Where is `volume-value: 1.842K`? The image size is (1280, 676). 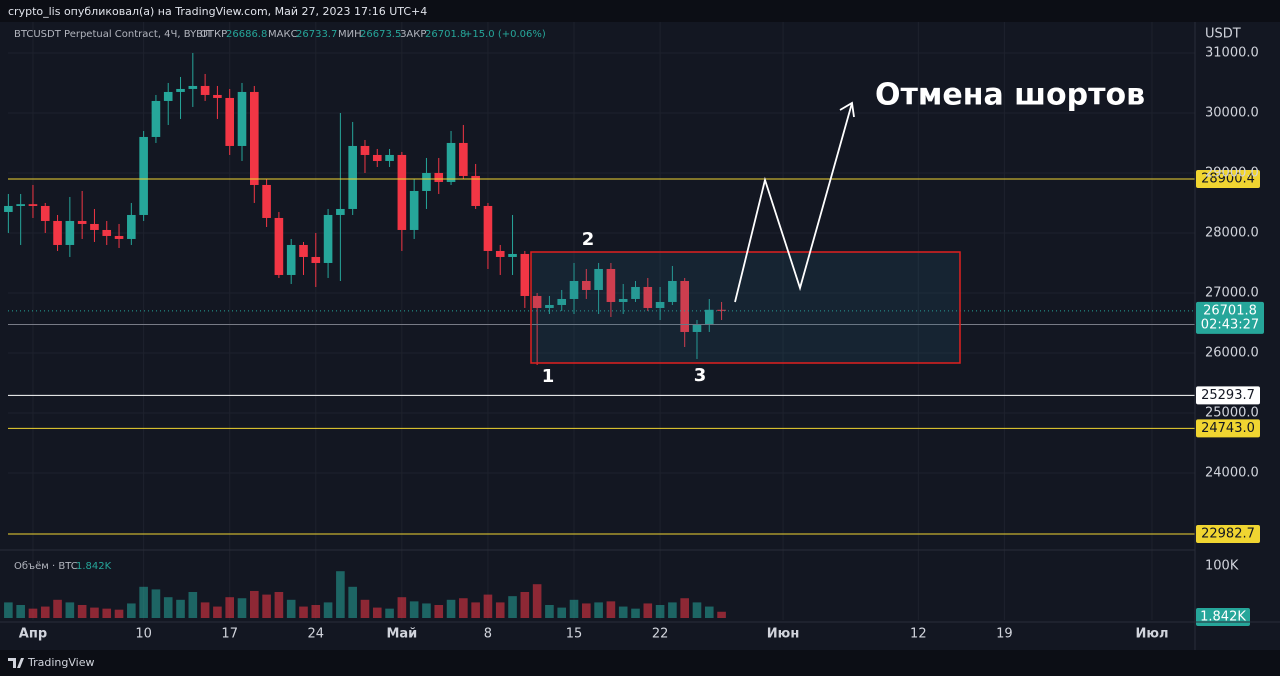
volume-value: 1.842K is located at coordinates (94, 566).